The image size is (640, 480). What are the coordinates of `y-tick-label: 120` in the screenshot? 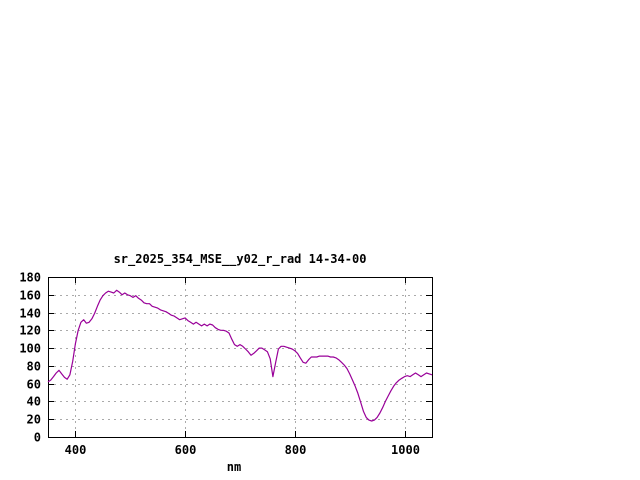 It's located at (30, 331).